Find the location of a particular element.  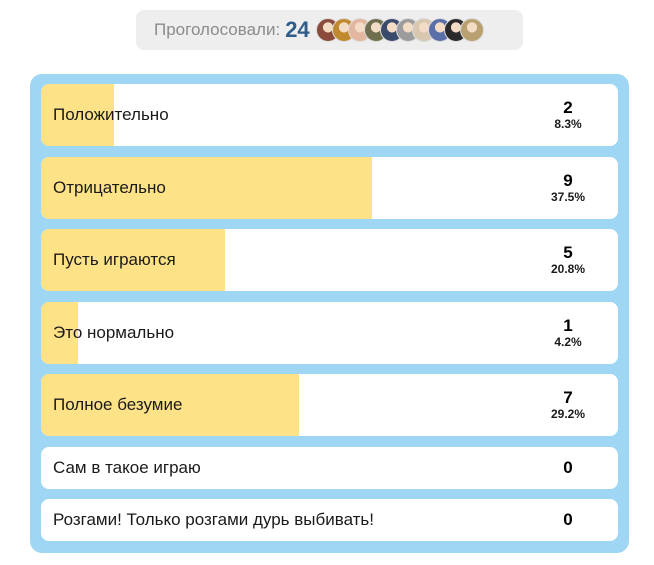

voters-count: 24 is located at coordinates (297, 30).